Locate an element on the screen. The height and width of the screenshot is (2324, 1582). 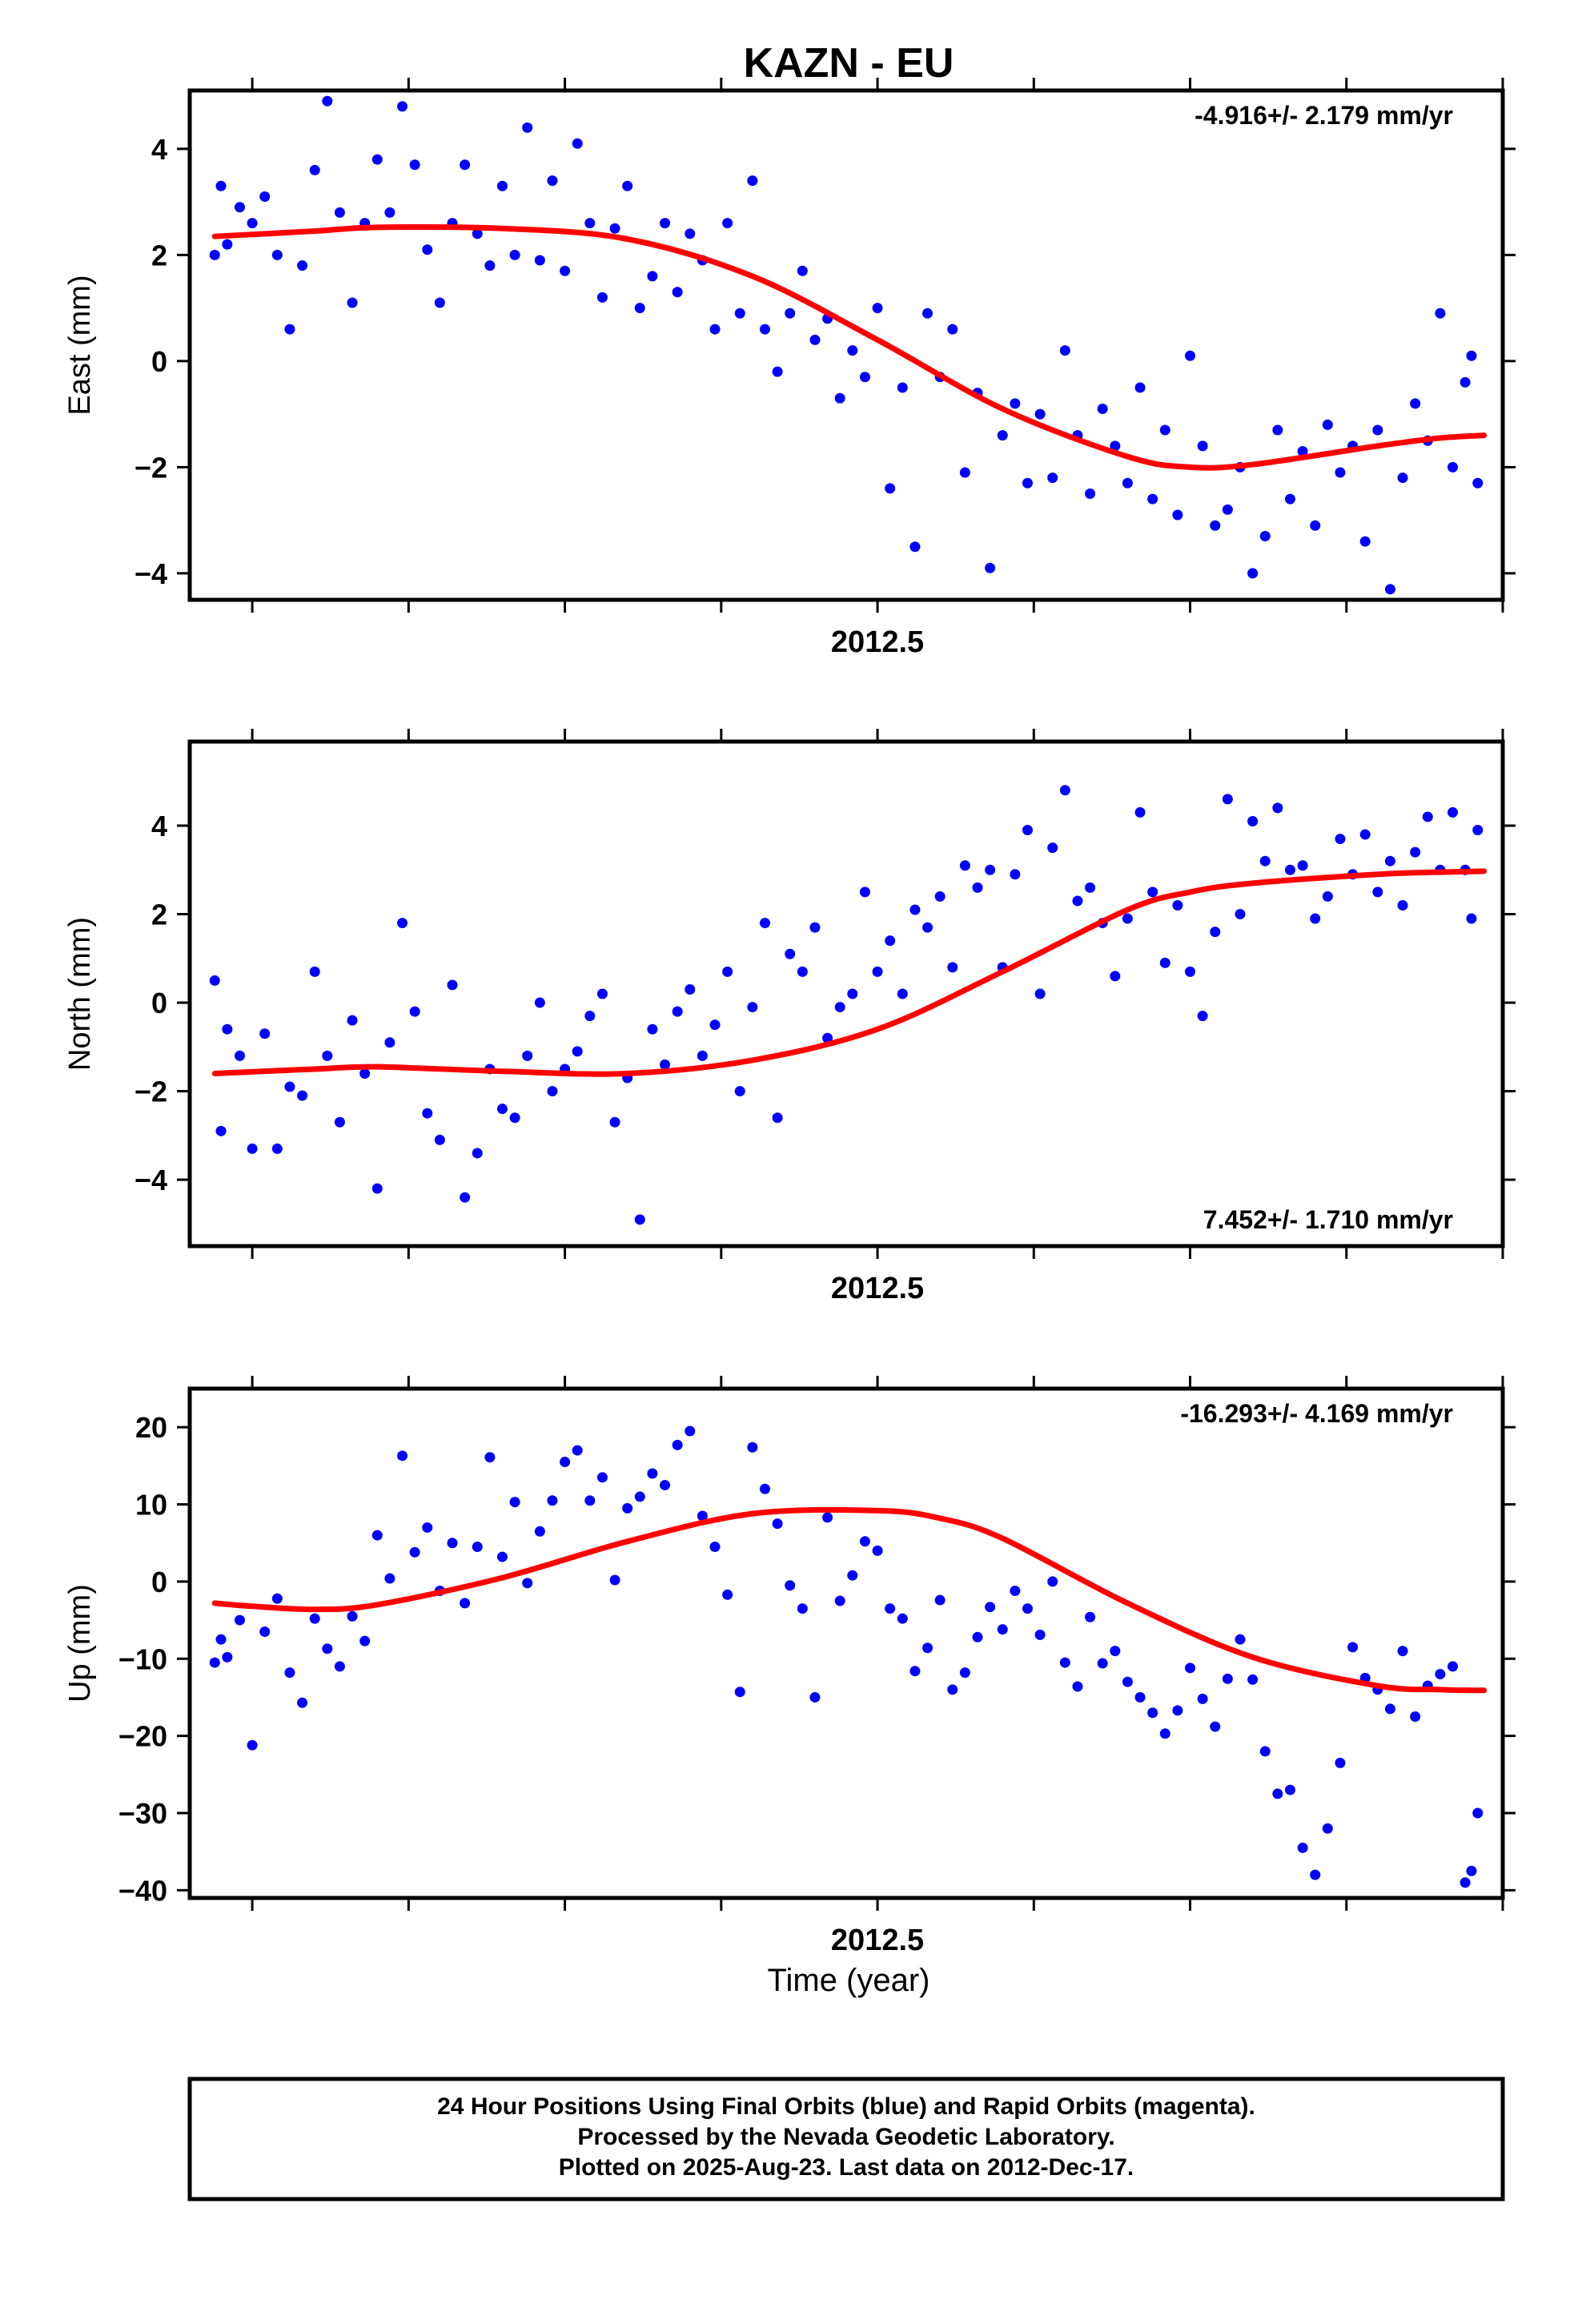
footer-box is located at coordinates (846, 2139).